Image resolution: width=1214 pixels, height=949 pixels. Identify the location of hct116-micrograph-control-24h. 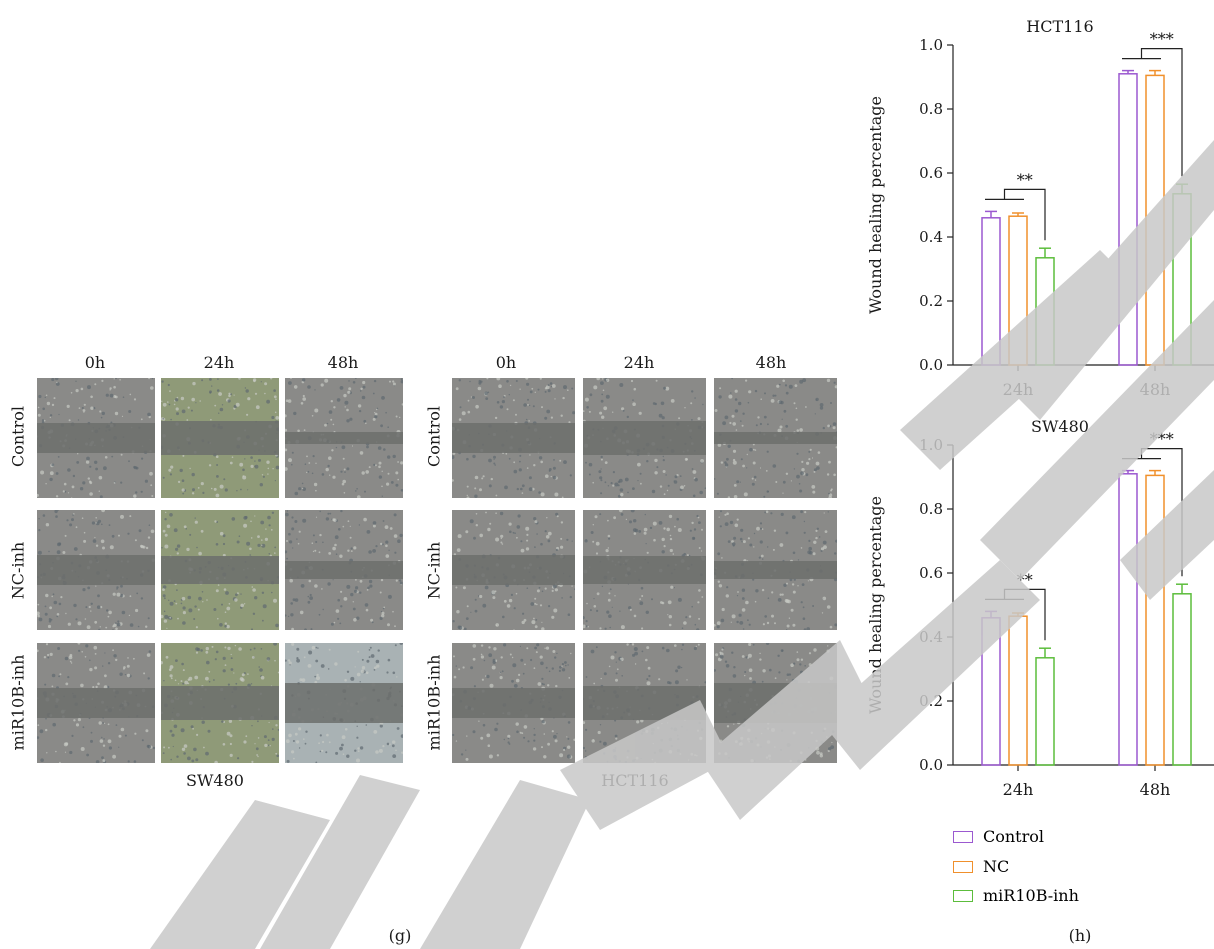
(644, 438).